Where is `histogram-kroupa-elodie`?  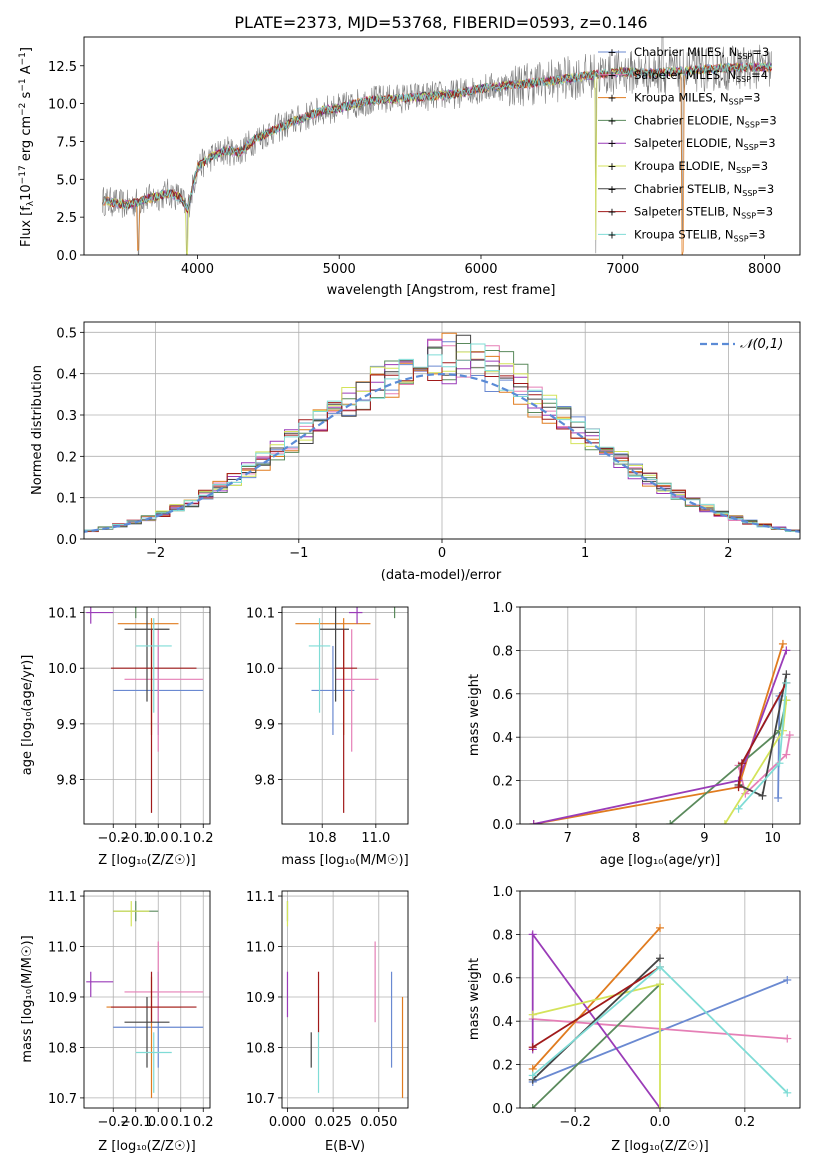 histogram-kroupa-elodie is located at coordinates (442, 442).